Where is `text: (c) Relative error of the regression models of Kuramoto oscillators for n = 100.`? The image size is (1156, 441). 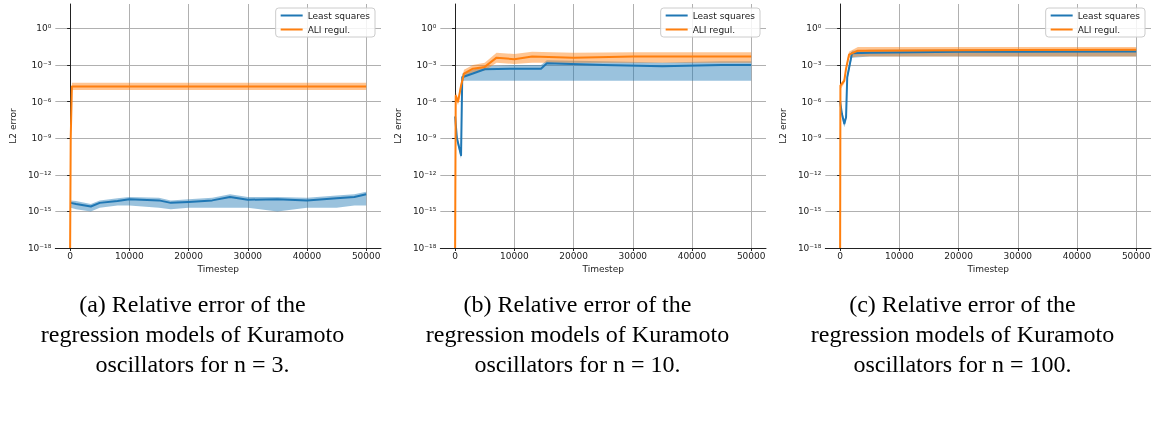 text: (c) Relative error of the regression models of Kuramoto oscillators for n = 100. is located at coordinates (962, 334).